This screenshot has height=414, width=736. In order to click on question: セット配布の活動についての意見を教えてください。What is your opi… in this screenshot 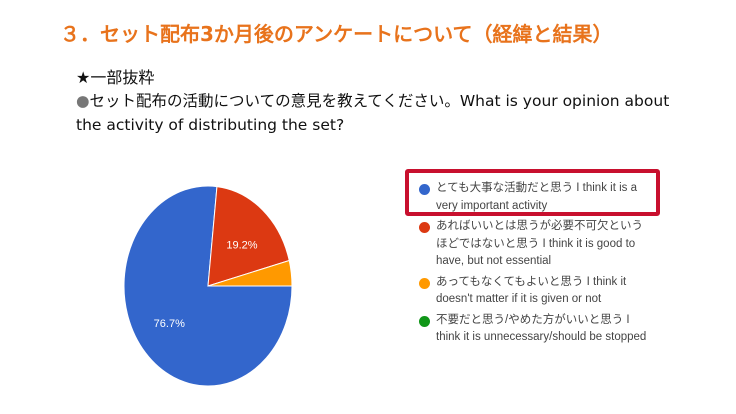, I will do `click(373, 113)`.